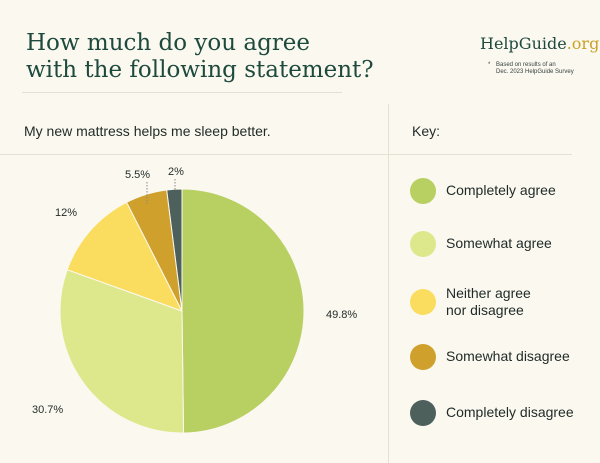 The image size is (600, 463). Describe the element at coordinates (47, 410) in the screenshot. I see `pie-label-somewhat-agree: 30.7%` at that location.